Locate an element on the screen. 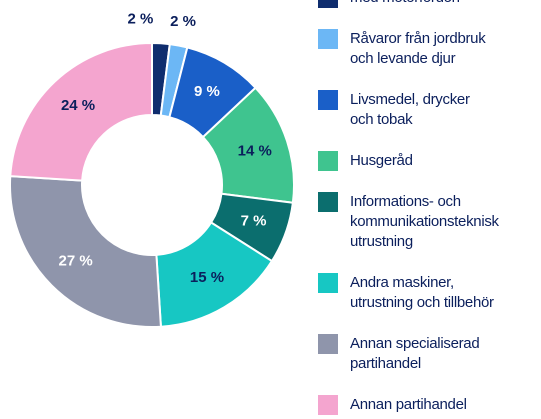 The image size is (541, 419). legend-label: med motorfordon is located at coordinates (405, 3).